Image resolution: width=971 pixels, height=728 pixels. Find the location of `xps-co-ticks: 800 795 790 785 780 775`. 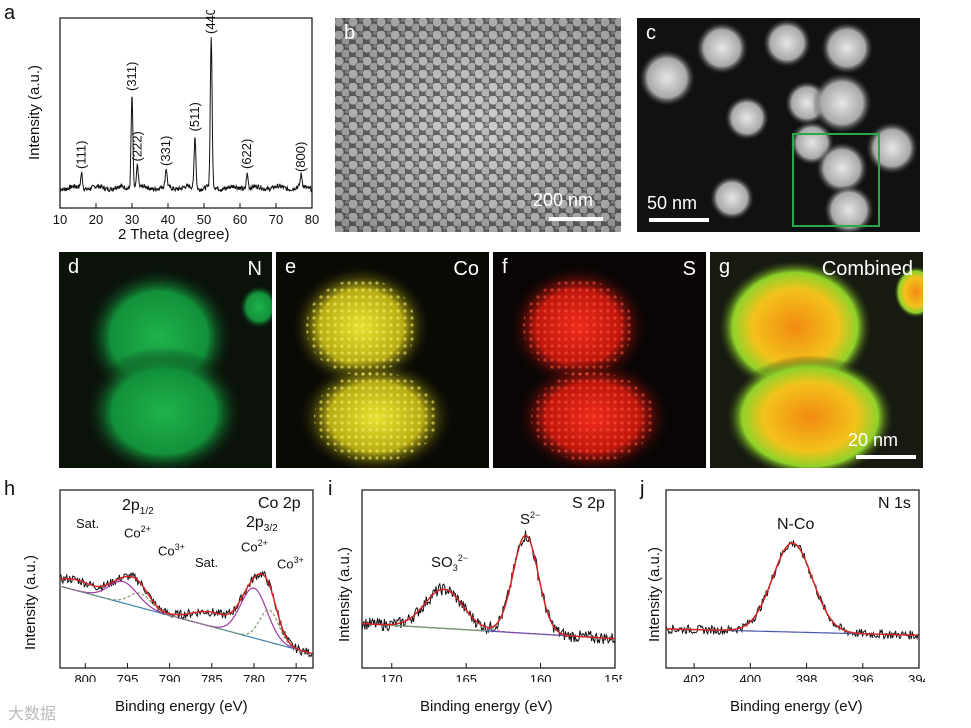

xps-co-ticks: 800 795 790 785 780 775 is located at coordinates (190, 672).